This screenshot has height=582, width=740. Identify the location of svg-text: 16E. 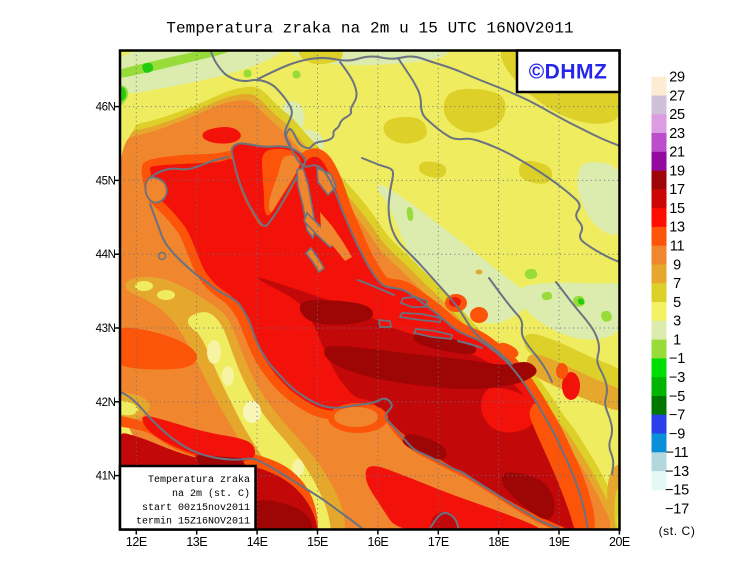
(378, 542).